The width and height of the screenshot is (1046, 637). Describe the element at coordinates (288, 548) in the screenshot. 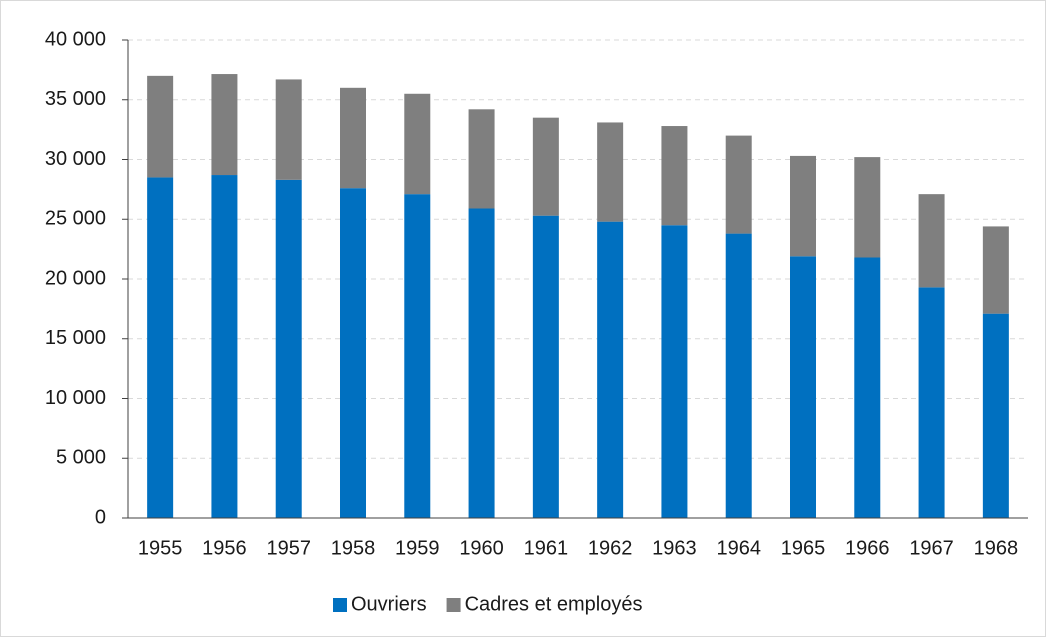

I see `x-tick-label: 1957` at that location.